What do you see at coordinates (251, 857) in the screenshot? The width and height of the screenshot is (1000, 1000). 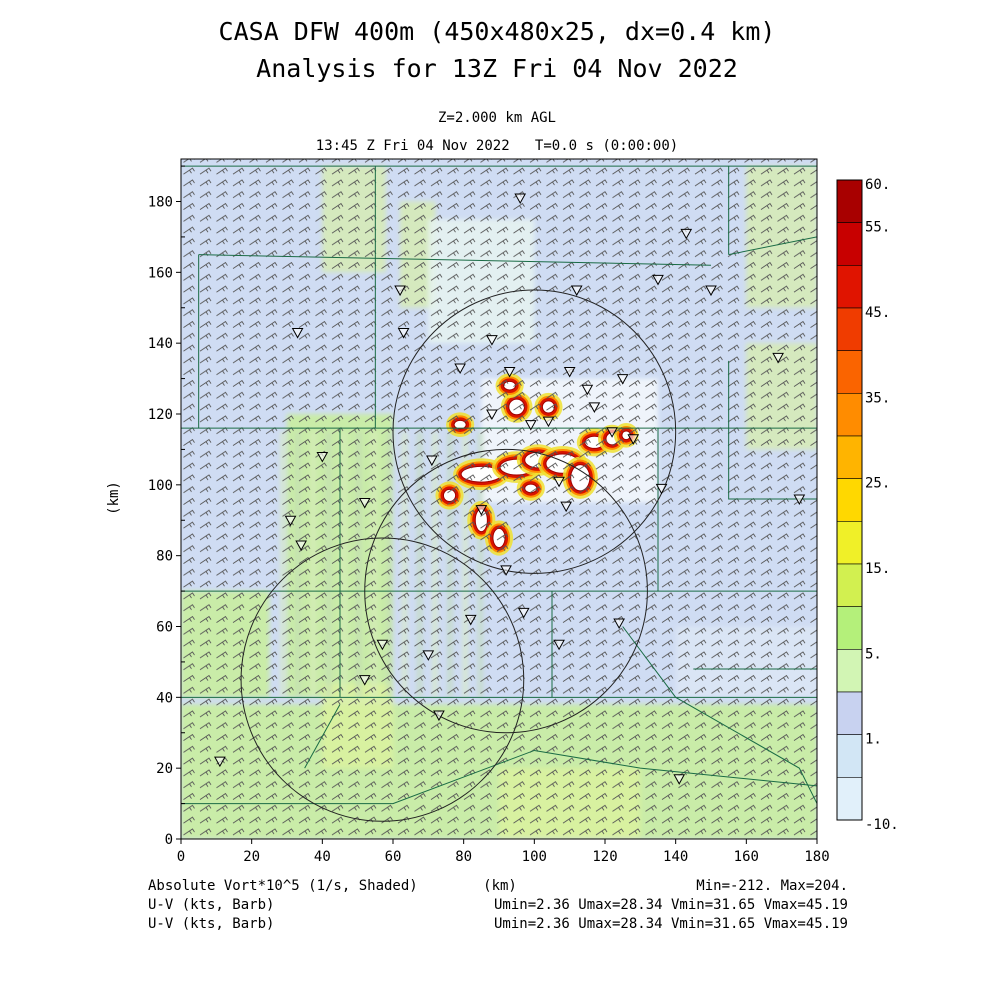 I see `x-tick-label-1: 20` at bounding box center [251, 857].